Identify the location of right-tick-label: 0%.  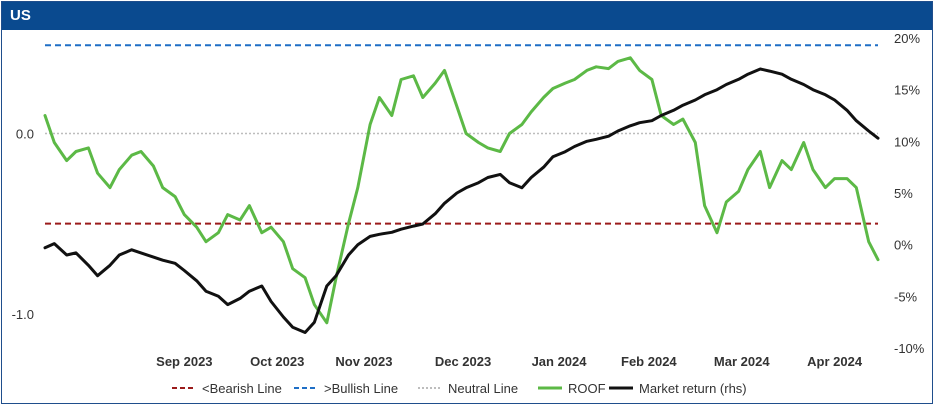
(903, 245).